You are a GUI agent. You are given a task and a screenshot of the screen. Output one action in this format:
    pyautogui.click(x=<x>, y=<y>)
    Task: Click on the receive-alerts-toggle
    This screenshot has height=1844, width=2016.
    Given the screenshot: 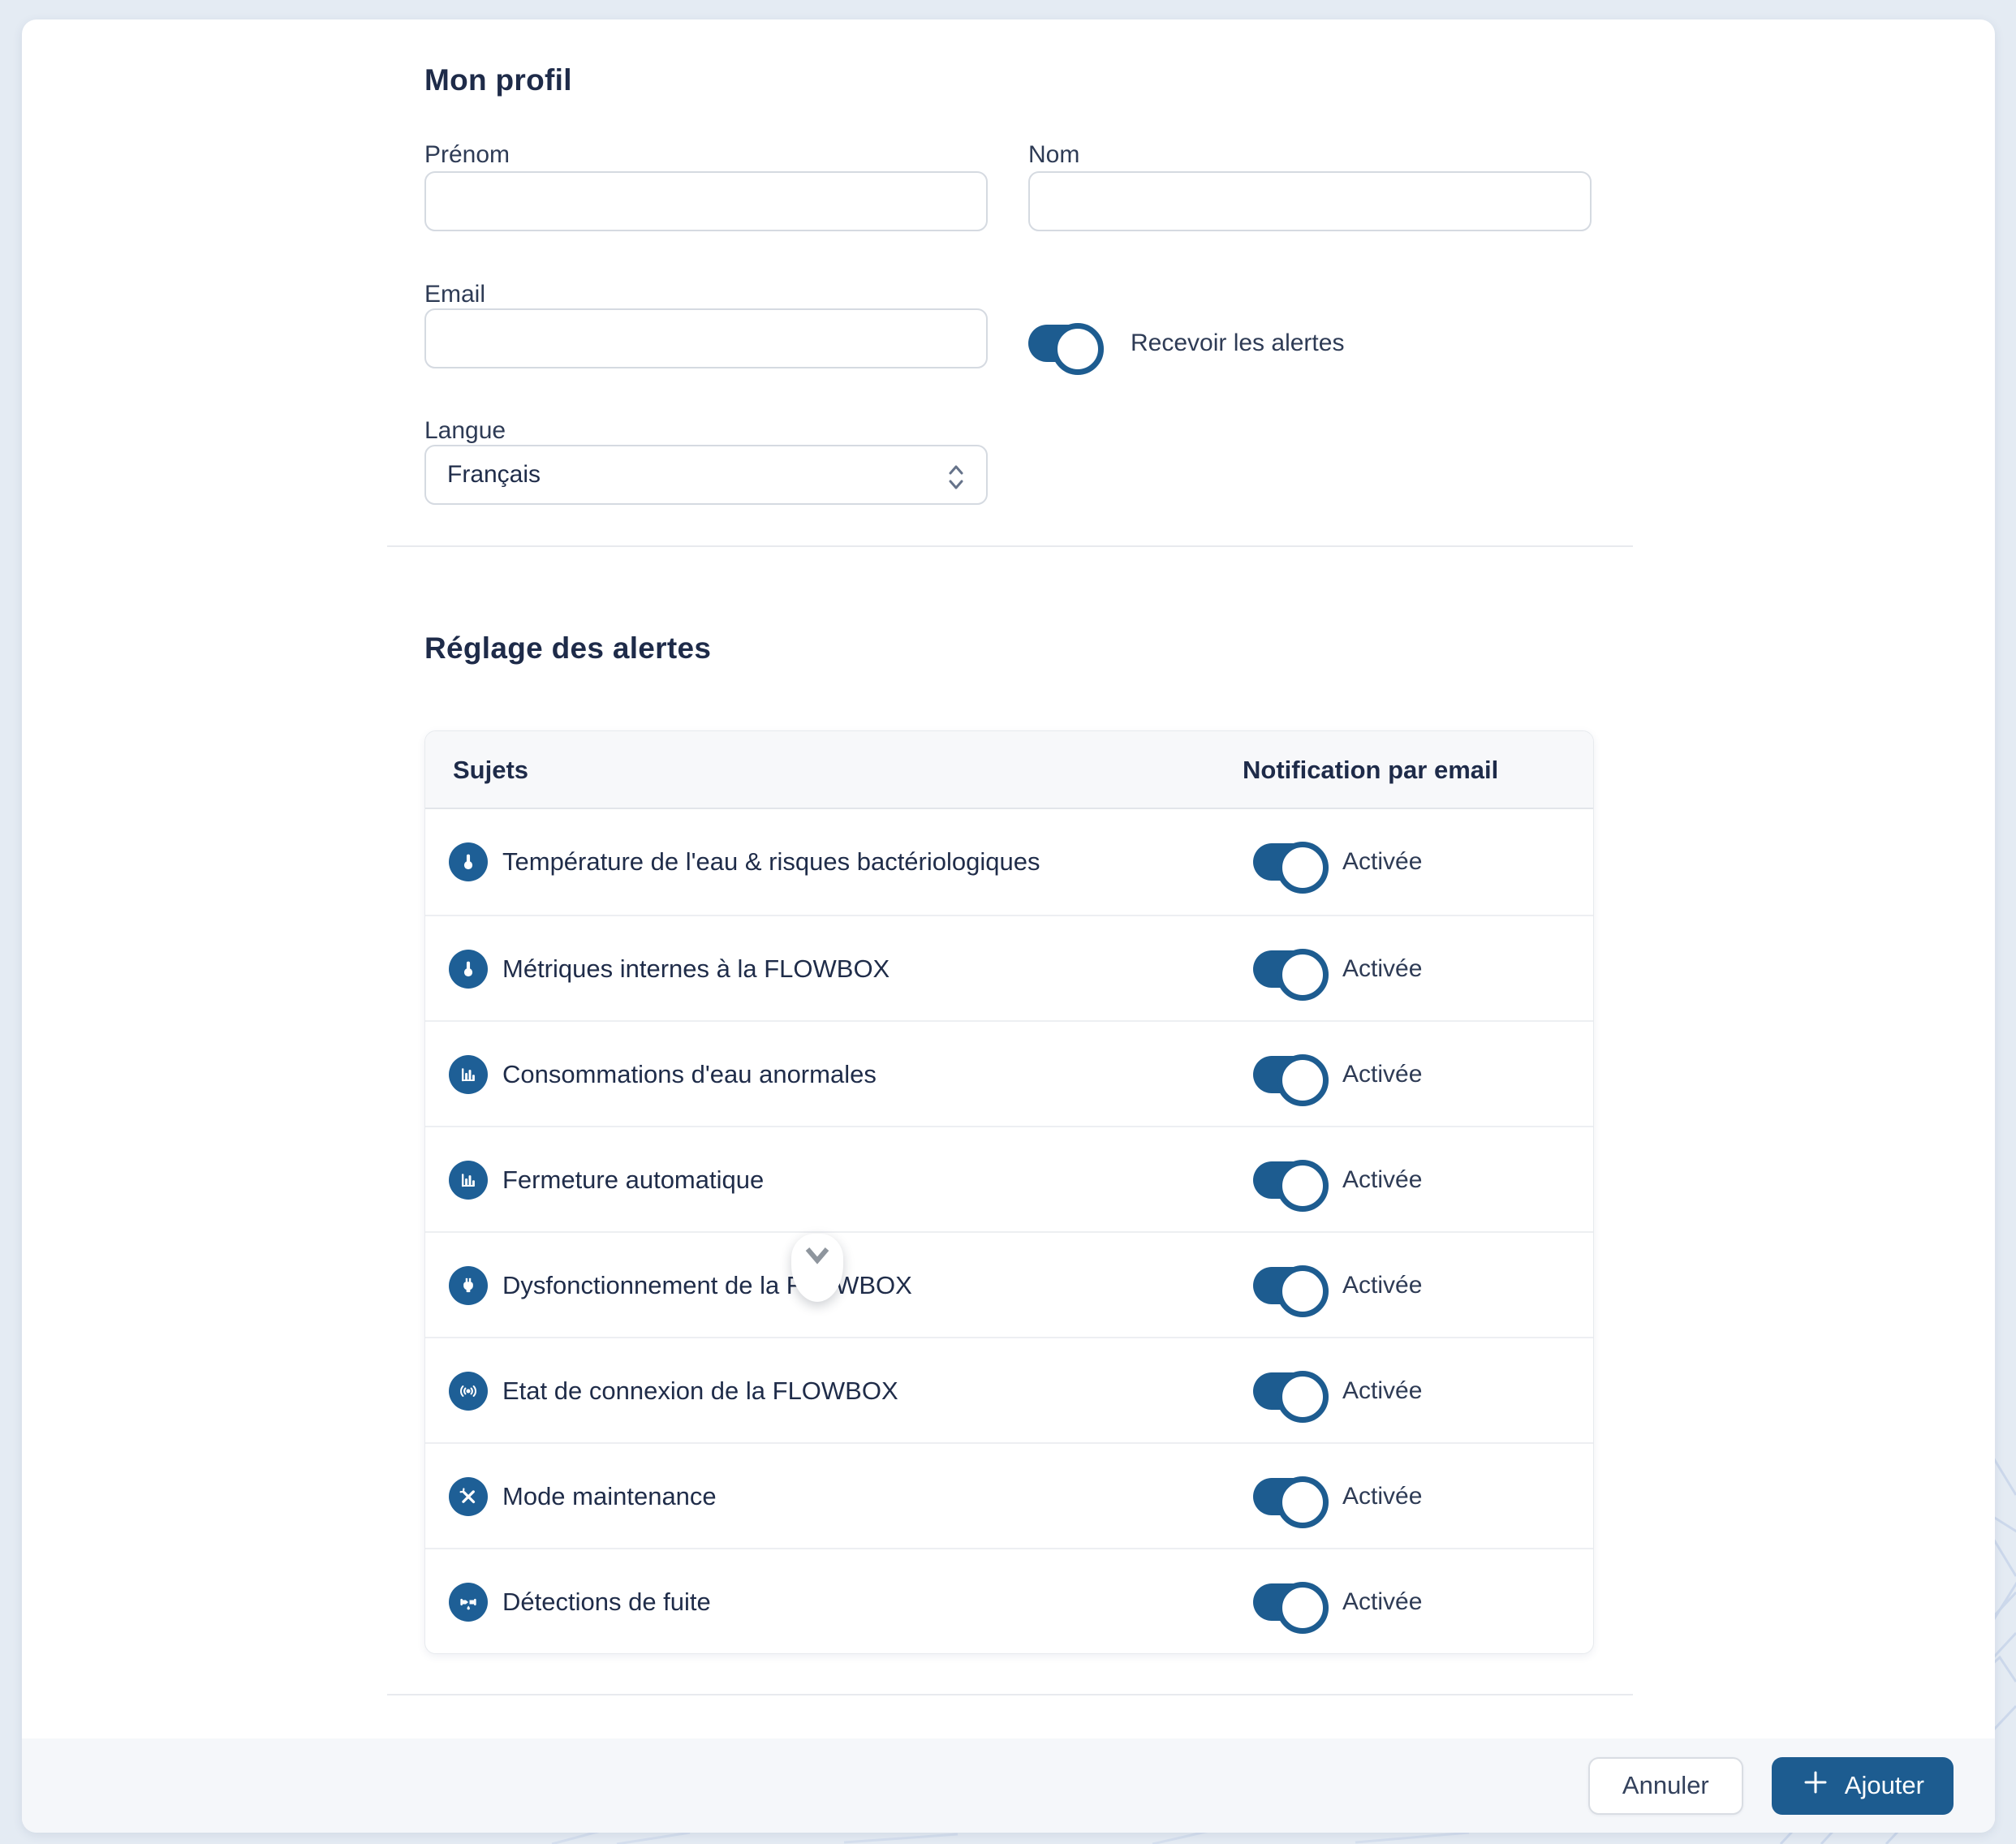 What is the action you would take?
    pyautogui.click(x=1066, y=349)
    